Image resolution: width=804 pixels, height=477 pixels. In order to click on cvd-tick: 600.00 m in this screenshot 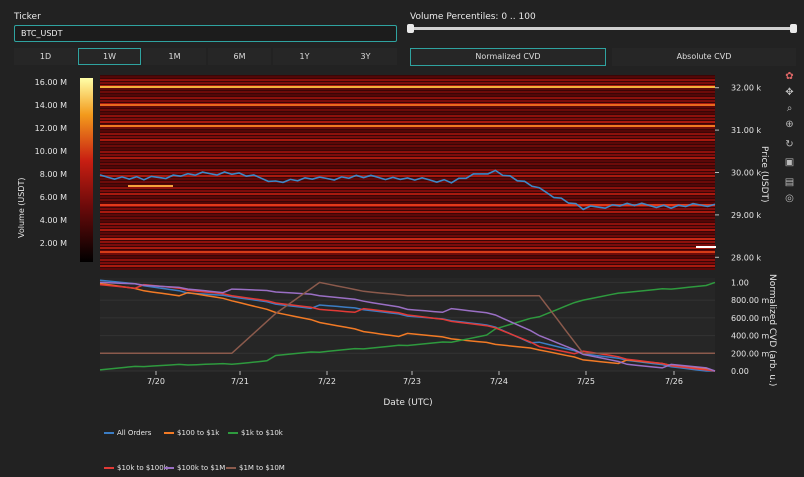, I will do `click(750, 318)`.